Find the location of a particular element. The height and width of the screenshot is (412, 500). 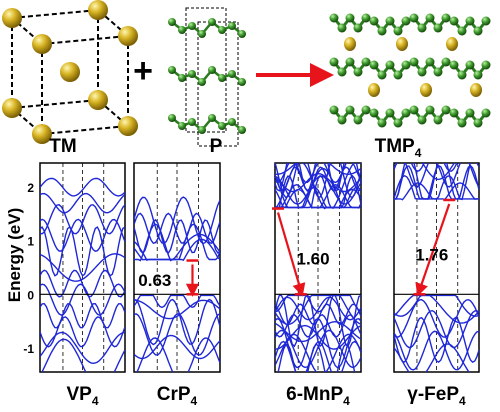

tm-crystal-cell is located at coordinates (70, 72).